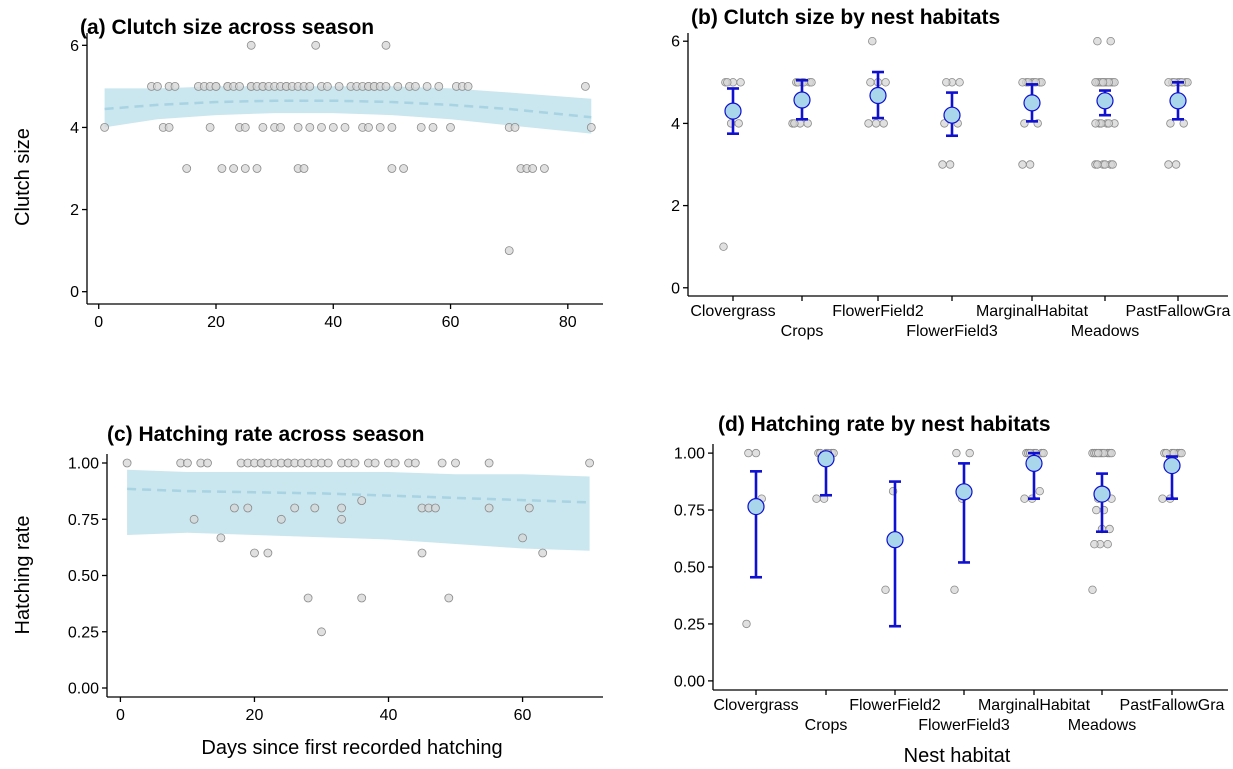 Image resolution: width=1233 pixels, height=769 pixels. What do you see at coordinates (74, 210) in the screenshot?
I see `panel-a-y-tick-label: 2` at bounding box center [74, 210].